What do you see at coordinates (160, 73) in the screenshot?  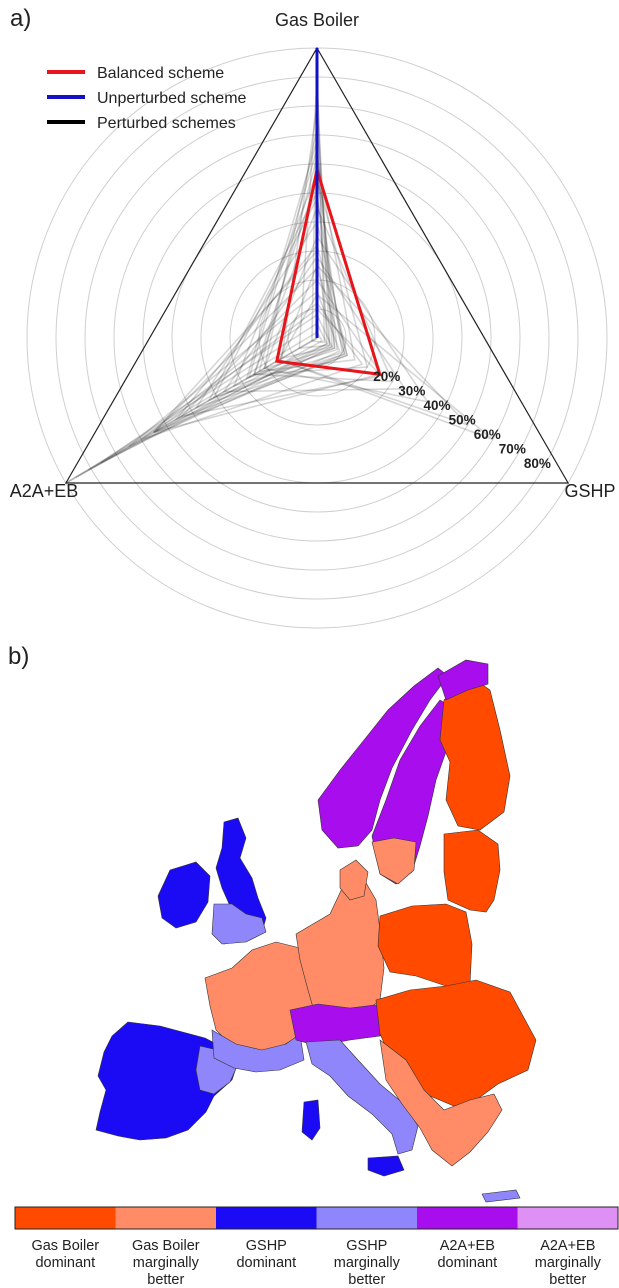 I see `legend-label-balanced: Balanced scheme` at bounding box center [160, 73].